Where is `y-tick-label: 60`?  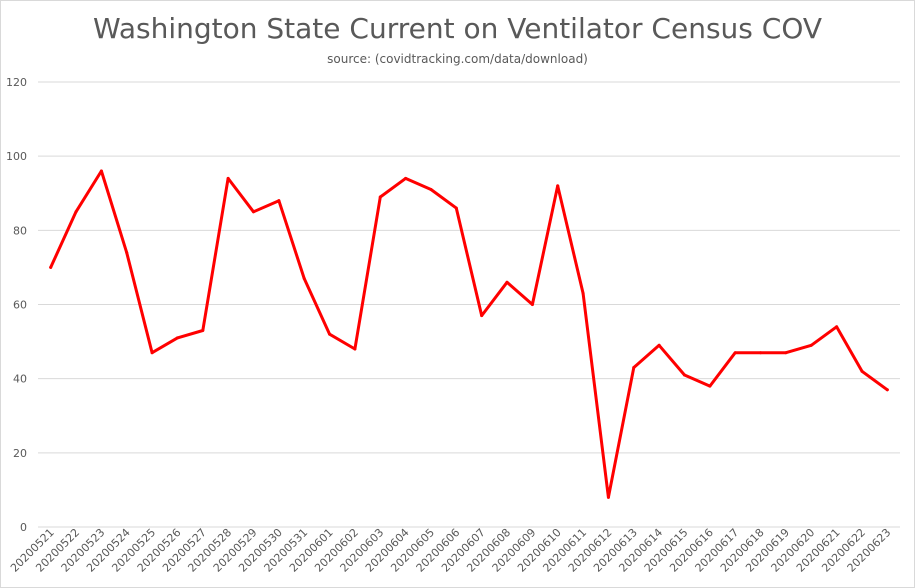
y-tick-label: 60 is located at coordinates (20, 305).